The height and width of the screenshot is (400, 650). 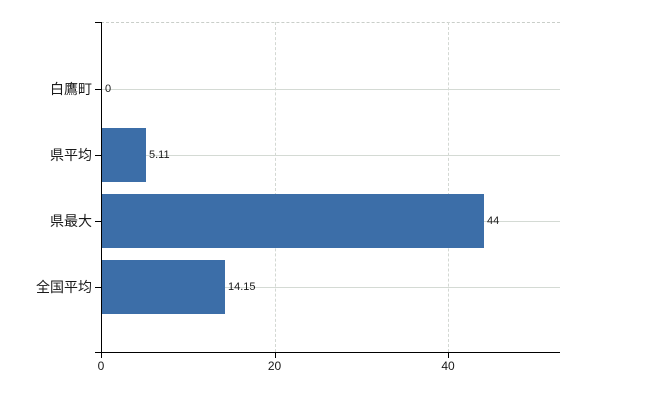 I want to click on category-label: 県平均, so click(x=71, y=155).